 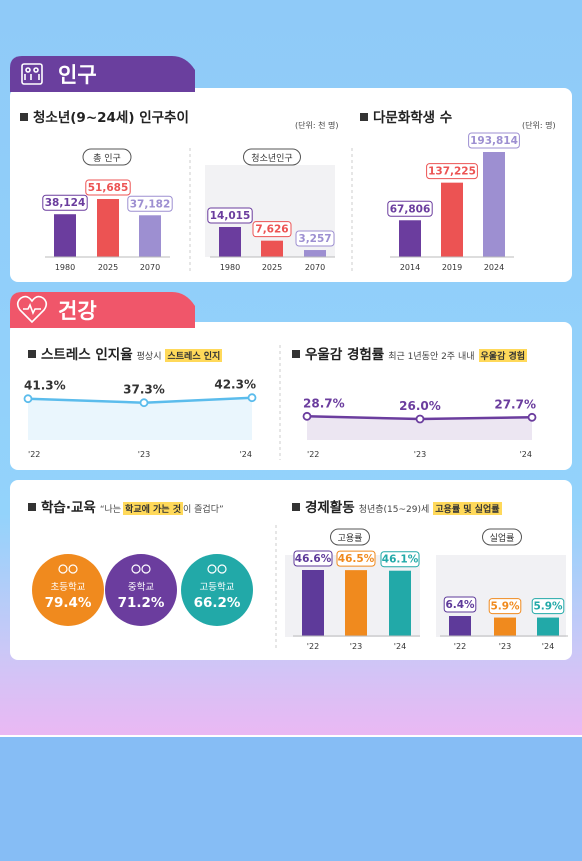 What do you see at coordinates (420, 406) in the screenshot?
I see `value-label: 26.0%` at bounding box center [420, 406].